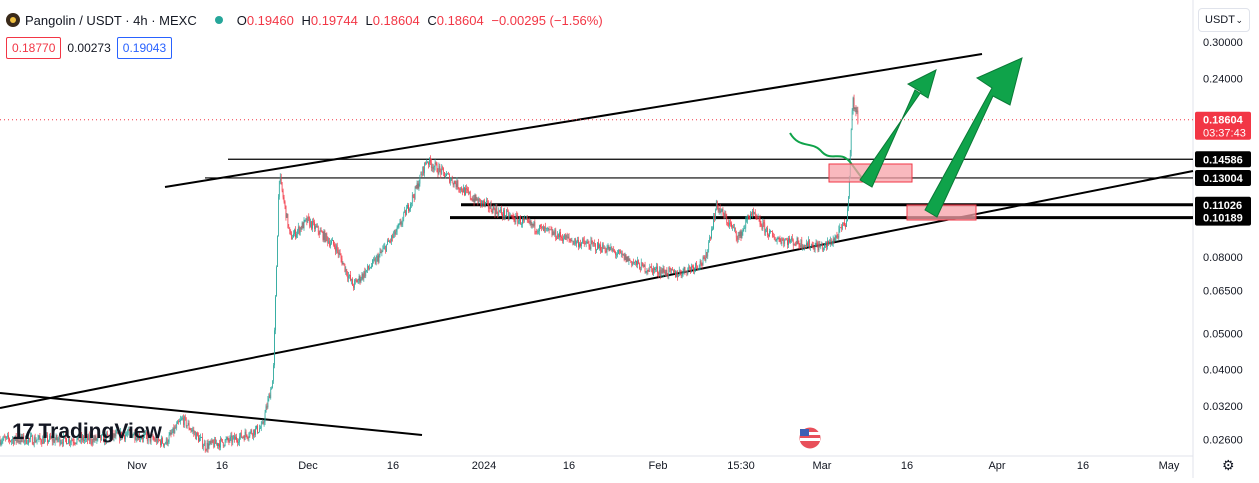  Describe the element at coordinates (111, 20) in the screenshot. I see `symbol-title: Pangolin / USDT · 4h · MEXC` at that location.